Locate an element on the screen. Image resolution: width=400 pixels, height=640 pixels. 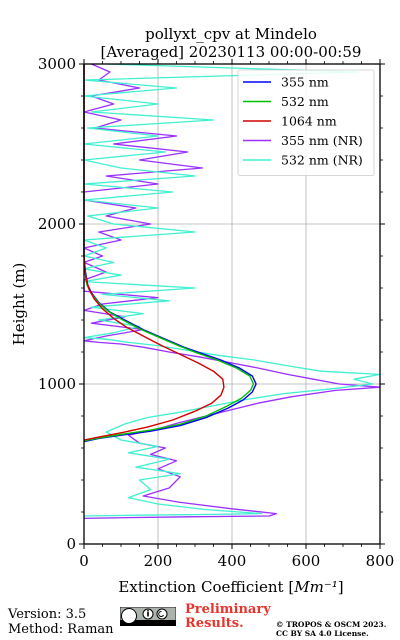
preliminary-line-2: Results. is located at coordinates (214, 623).